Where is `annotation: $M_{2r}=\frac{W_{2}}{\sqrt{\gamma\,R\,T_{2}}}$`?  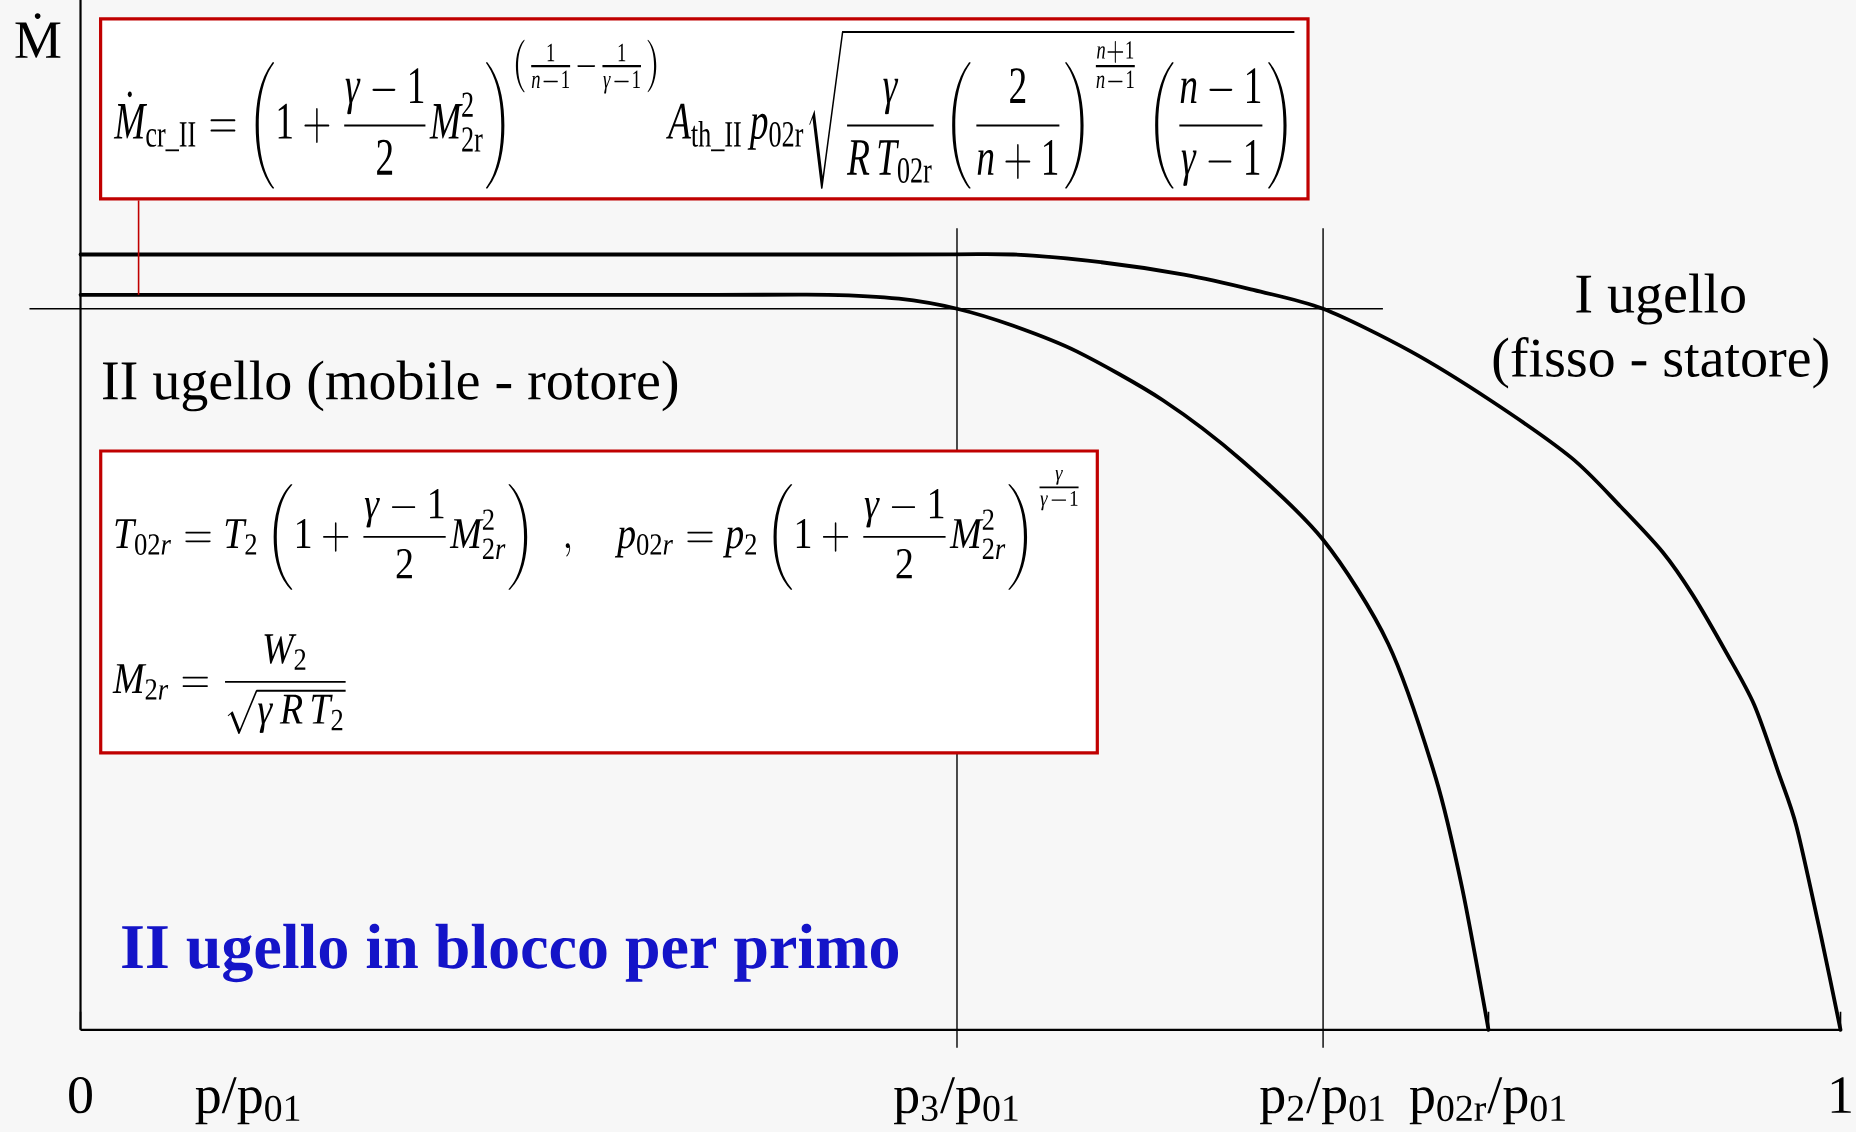
annotation: $M_{2r}=\frac{W_{2}}{\sqrt{\gamma\,R\,T_{2}}}$ is located at coordinates (229, 684).